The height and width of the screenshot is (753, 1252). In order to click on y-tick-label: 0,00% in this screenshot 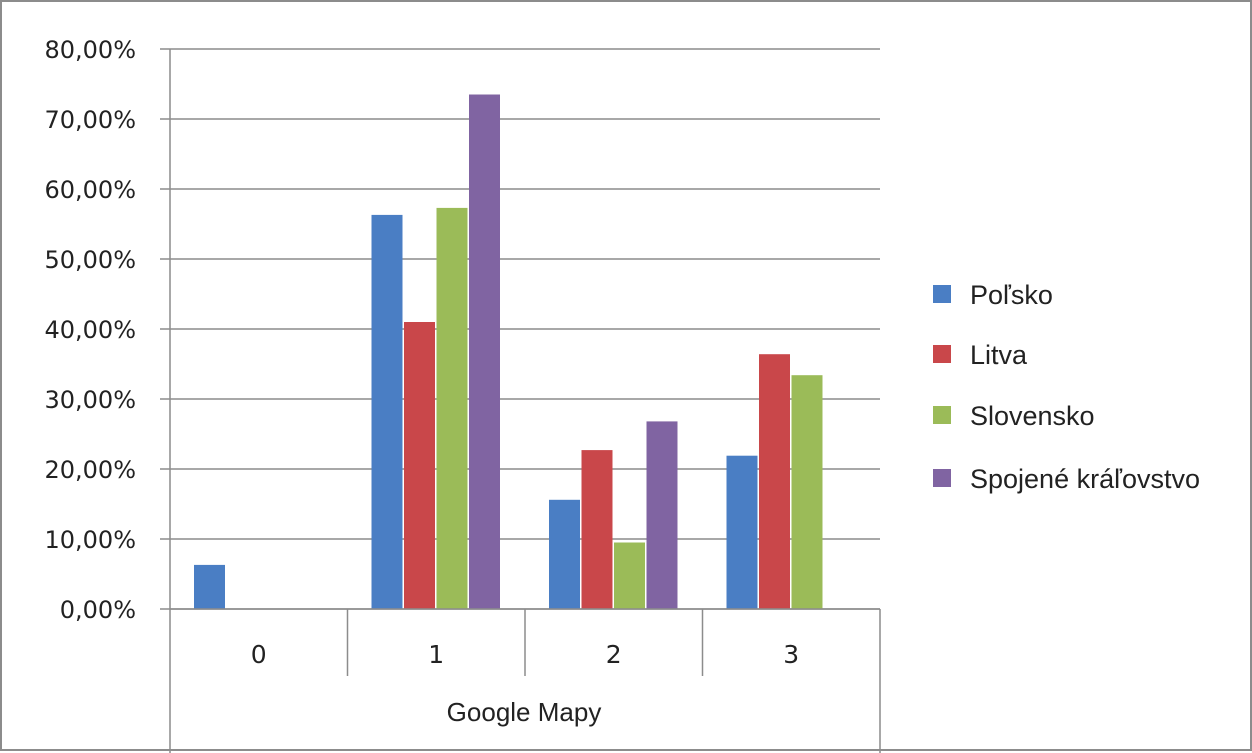, I will do `click(98, 610)`.